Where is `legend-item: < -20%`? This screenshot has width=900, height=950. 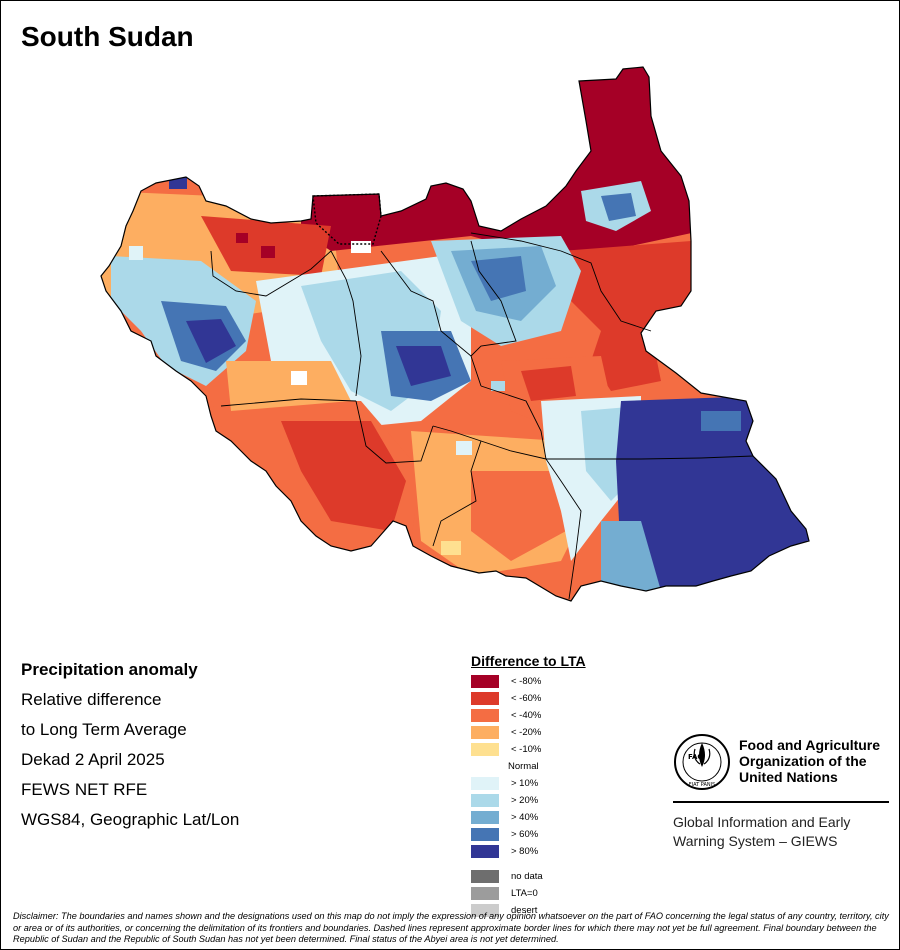 legend-item: < -20% is located at coordinates (528, 732).